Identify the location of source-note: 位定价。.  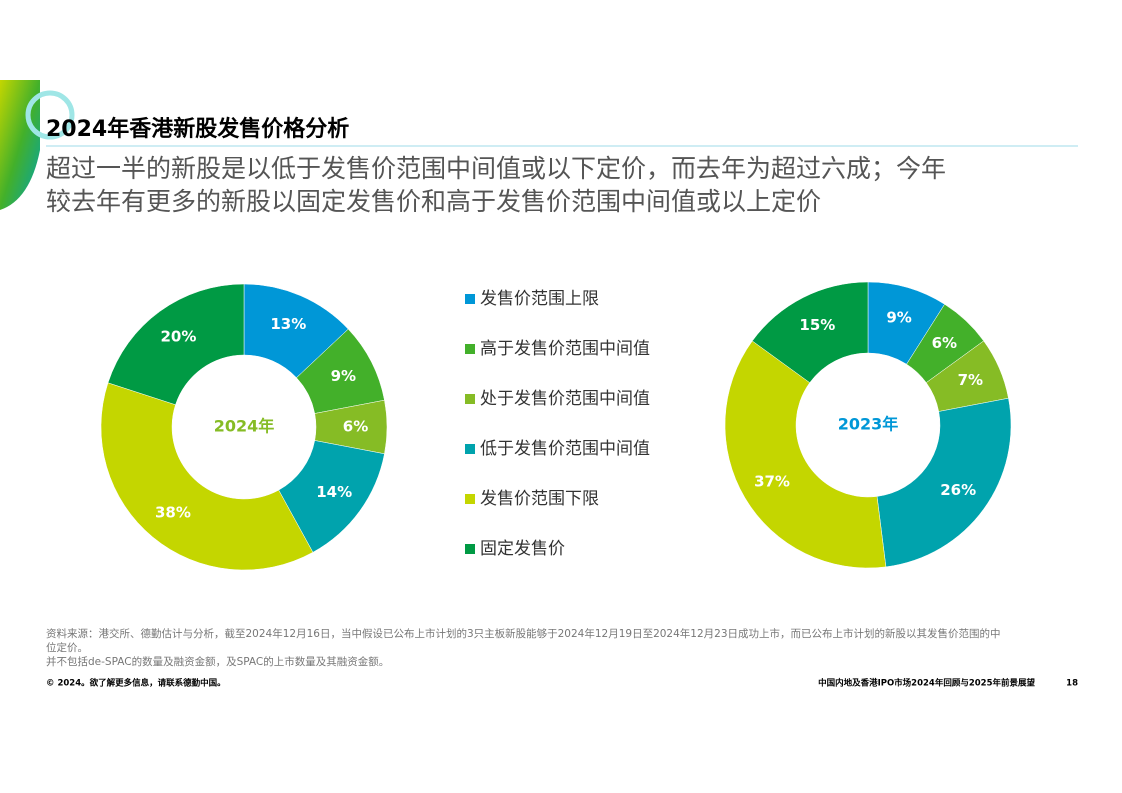
(67, 647).